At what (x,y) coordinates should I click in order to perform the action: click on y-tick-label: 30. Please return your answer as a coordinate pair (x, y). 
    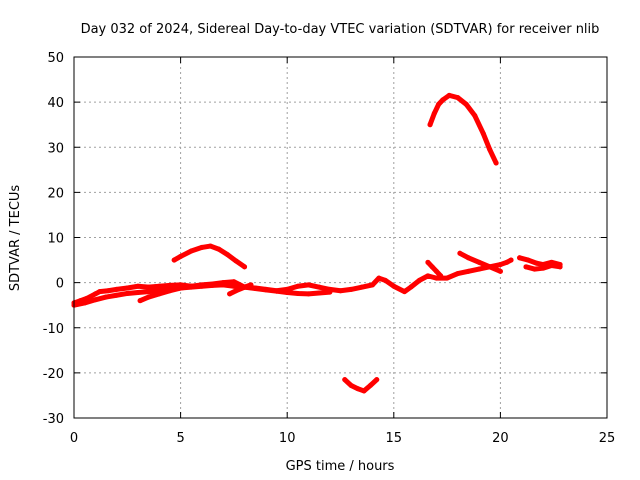
    Looking at the image, I should click on (55, 148).